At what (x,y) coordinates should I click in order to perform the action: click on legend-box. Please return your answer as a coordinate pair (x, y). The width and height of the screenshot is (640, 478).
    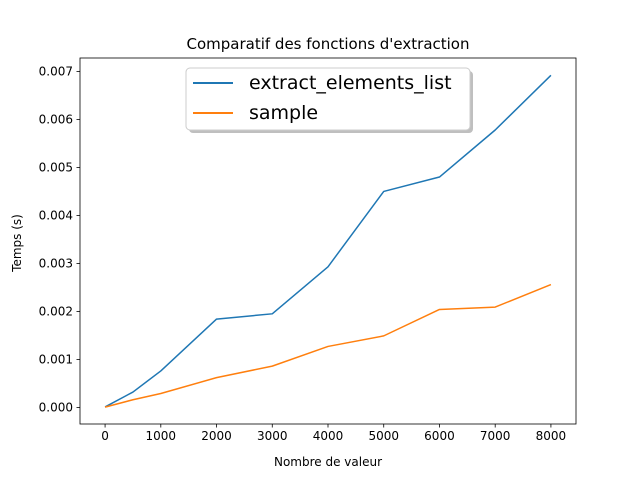
    Looking at the image, I should click on (328, 99).